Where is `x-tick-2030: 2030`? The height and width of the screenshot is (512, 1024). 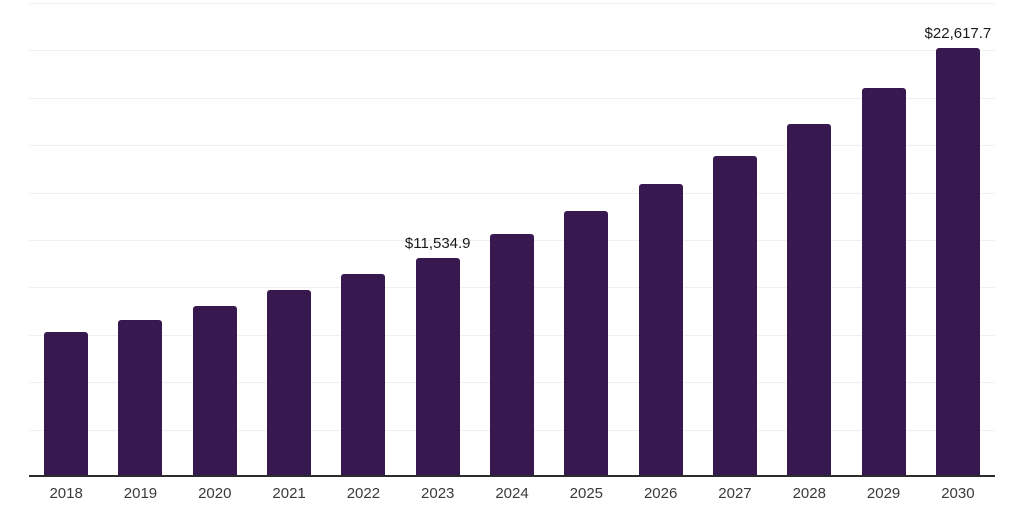 x-tick-2030: 2030 is located at coordinates (958, 493).